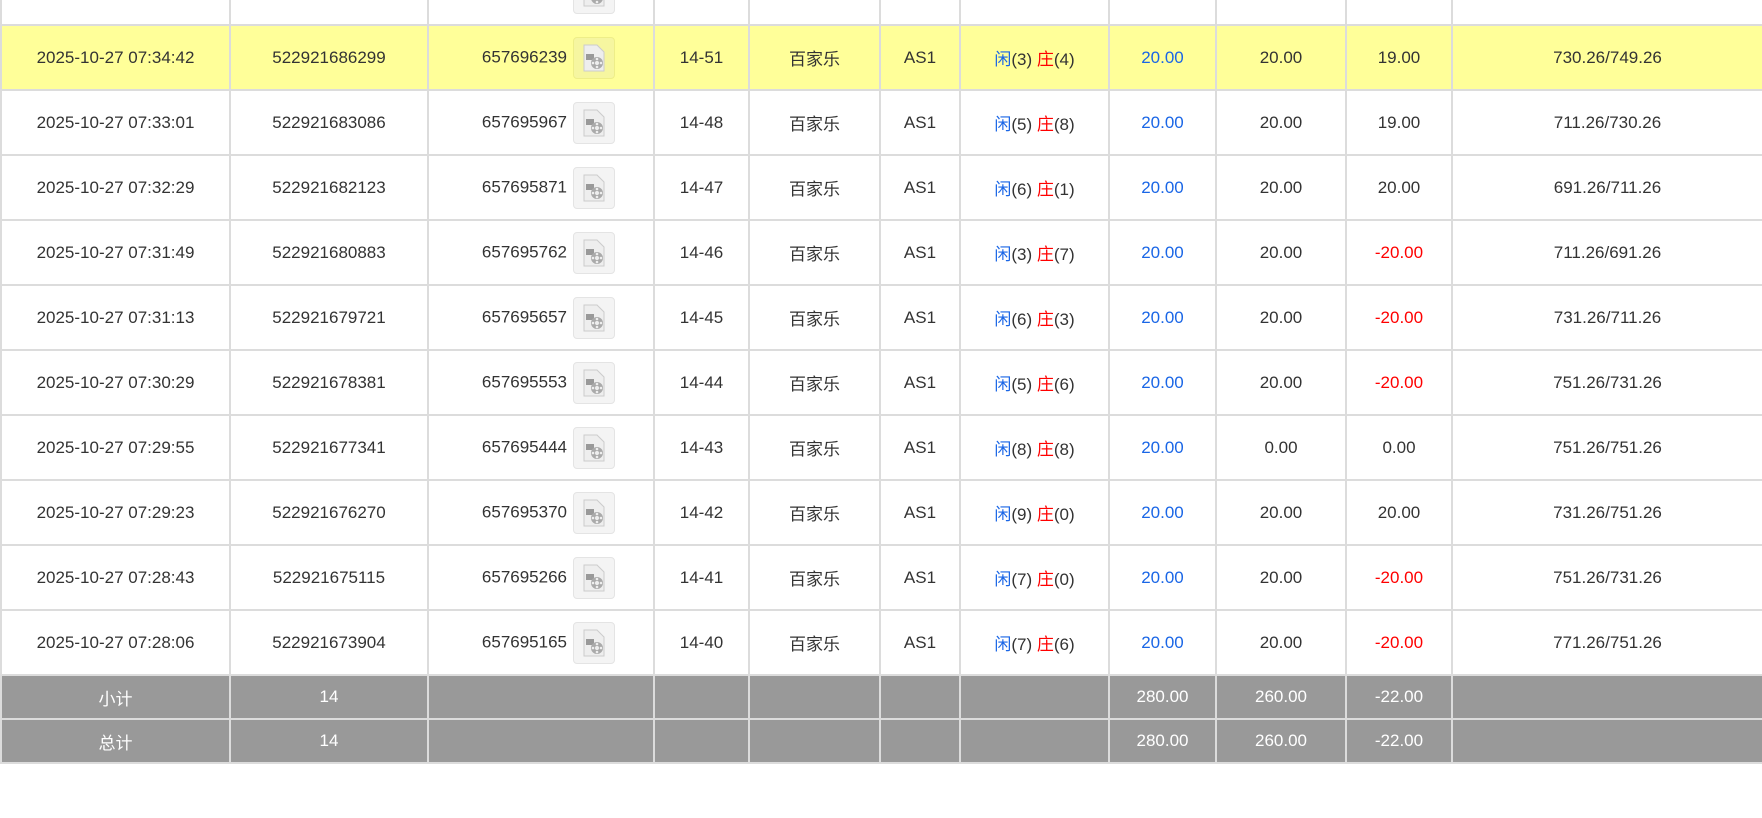  Describe the element at coordinates (701, 122) in the screenshot. I see `shoe-round: 14-48` at that location.